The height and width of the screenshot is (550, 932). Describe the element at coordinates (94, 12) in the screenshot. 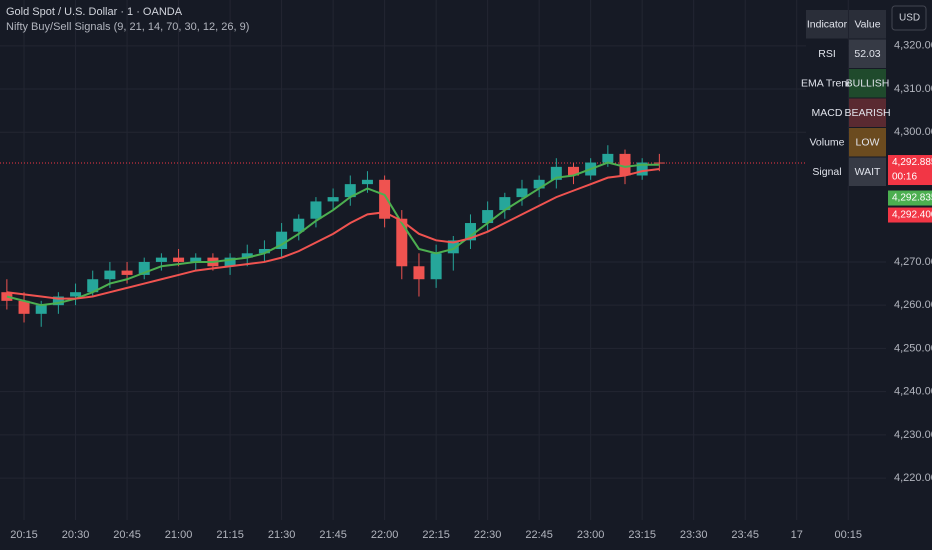

I see `symbol-title: Gold Spot / U.S. Dollar · 1 · OANDA` at that location.